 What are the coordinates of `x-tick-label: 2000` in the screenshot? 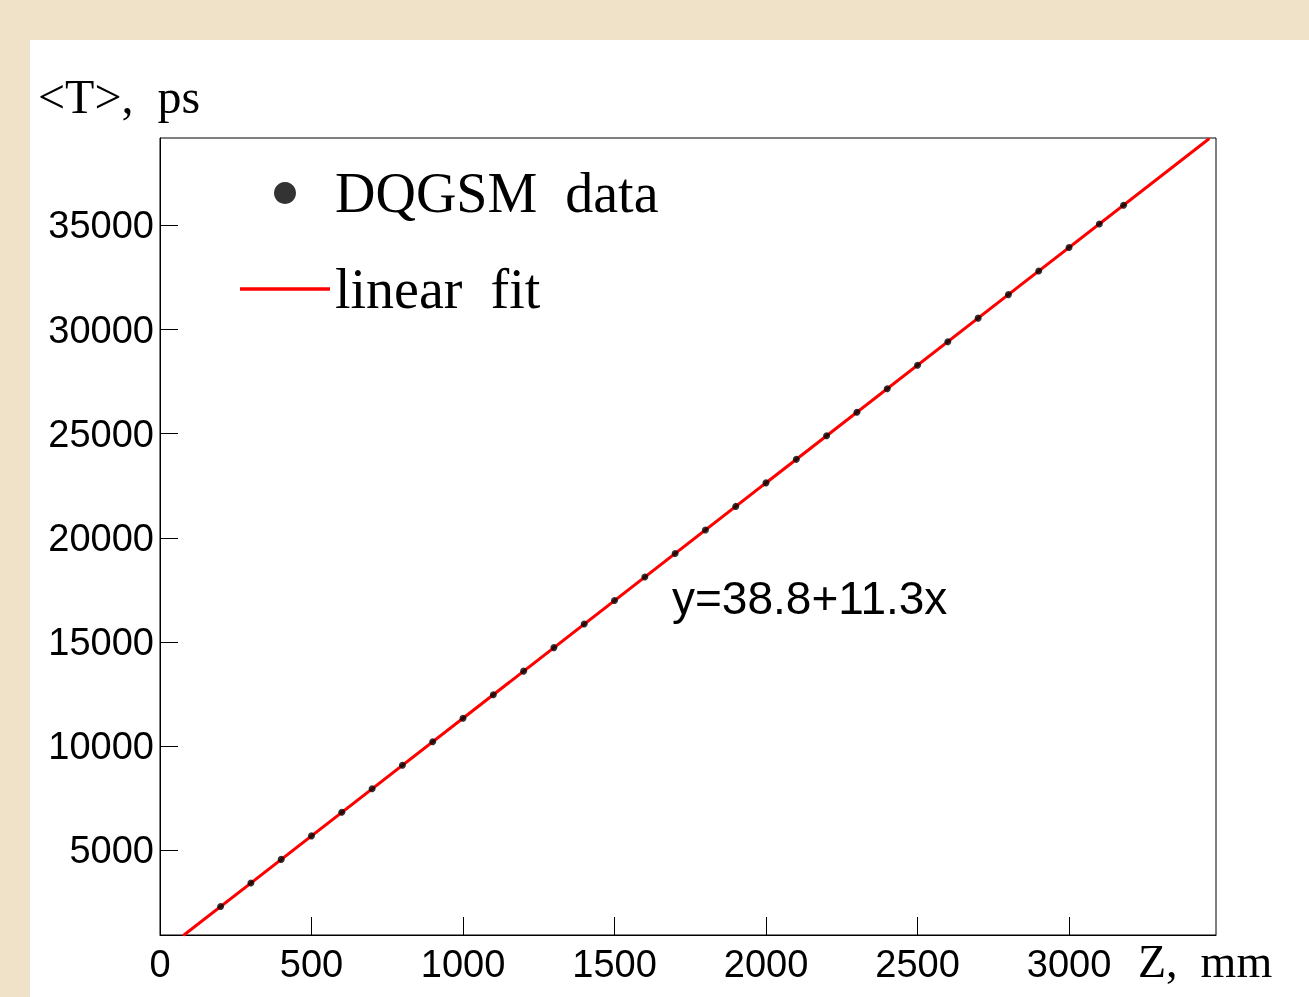 It's located at (766, 964).